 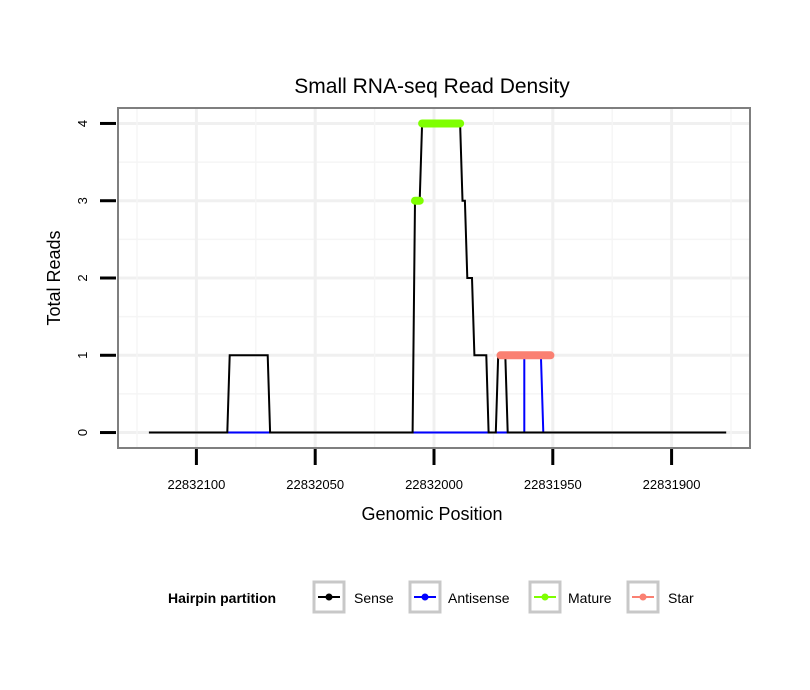 I want to click on x-axis: 22832100 22832050 22832000 22831950 22831900, so click(x=434, y=470).